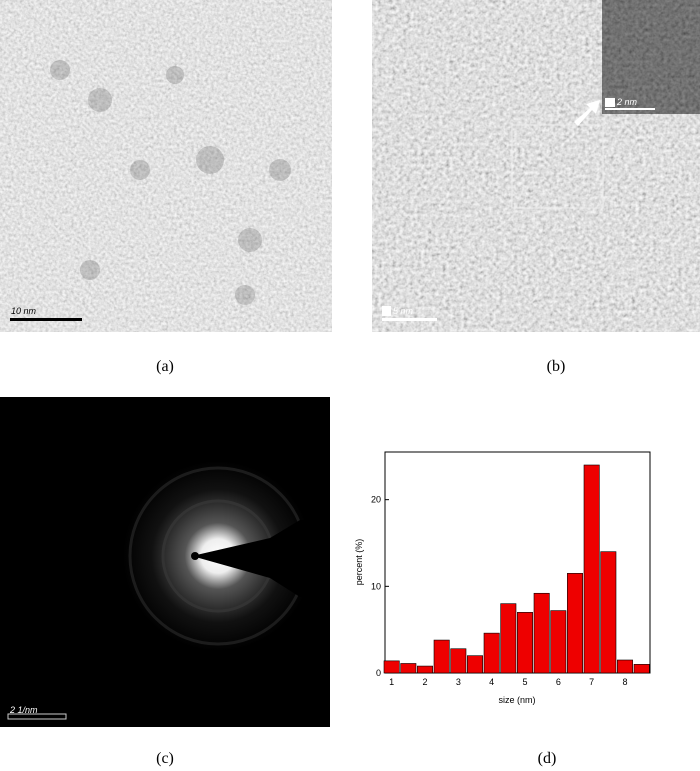  What do you see at coordinates (556, 366) in the screenshot?
I see `panel-label: (b)` at bounding box center [556, 366].